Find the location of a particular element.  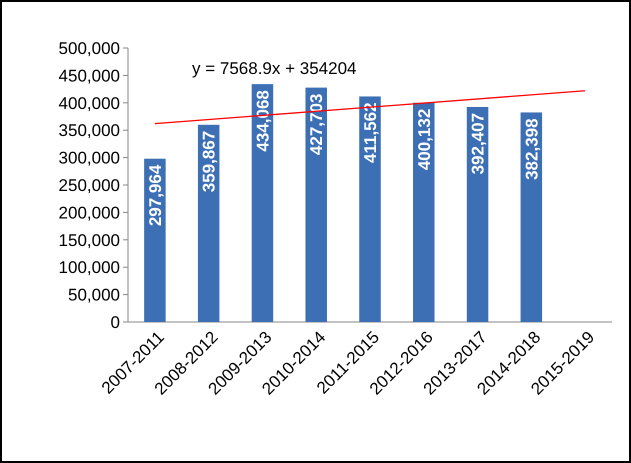

data-label: 382,398 is located at coordinates (532, 149).